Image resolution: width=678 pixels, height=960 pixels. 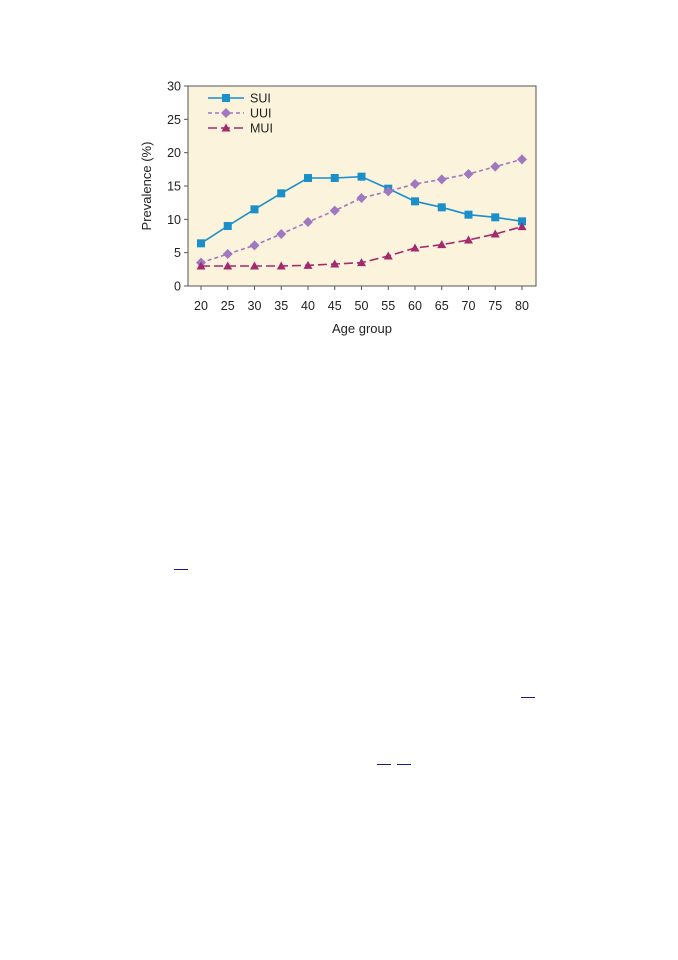 What do you see at coordinates (146, 186) in the screenshot?
I see `y-axis-title: Prevalence (%)` at bounding box center [146, 186].